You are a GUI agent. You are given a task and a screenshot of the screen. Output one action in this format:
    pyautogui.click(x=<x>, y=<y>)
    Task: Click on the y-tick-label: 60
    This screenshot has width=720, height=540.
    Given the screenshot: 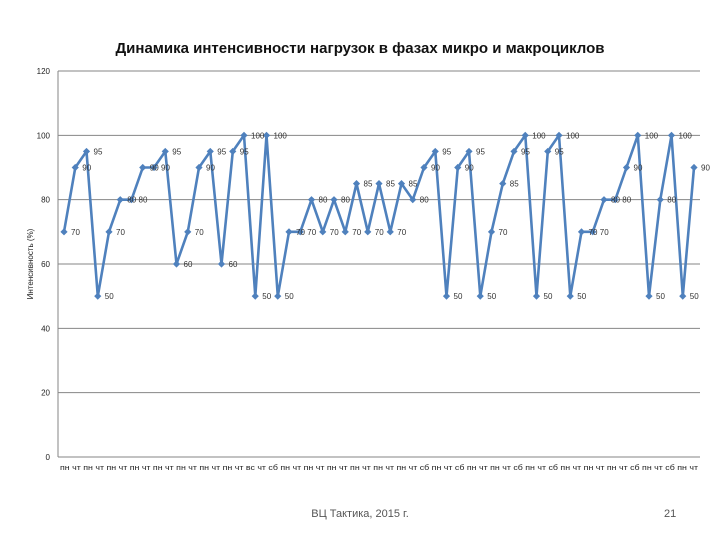 What is the action you would take?
    pyautogui.click(x=45, y=264)
    